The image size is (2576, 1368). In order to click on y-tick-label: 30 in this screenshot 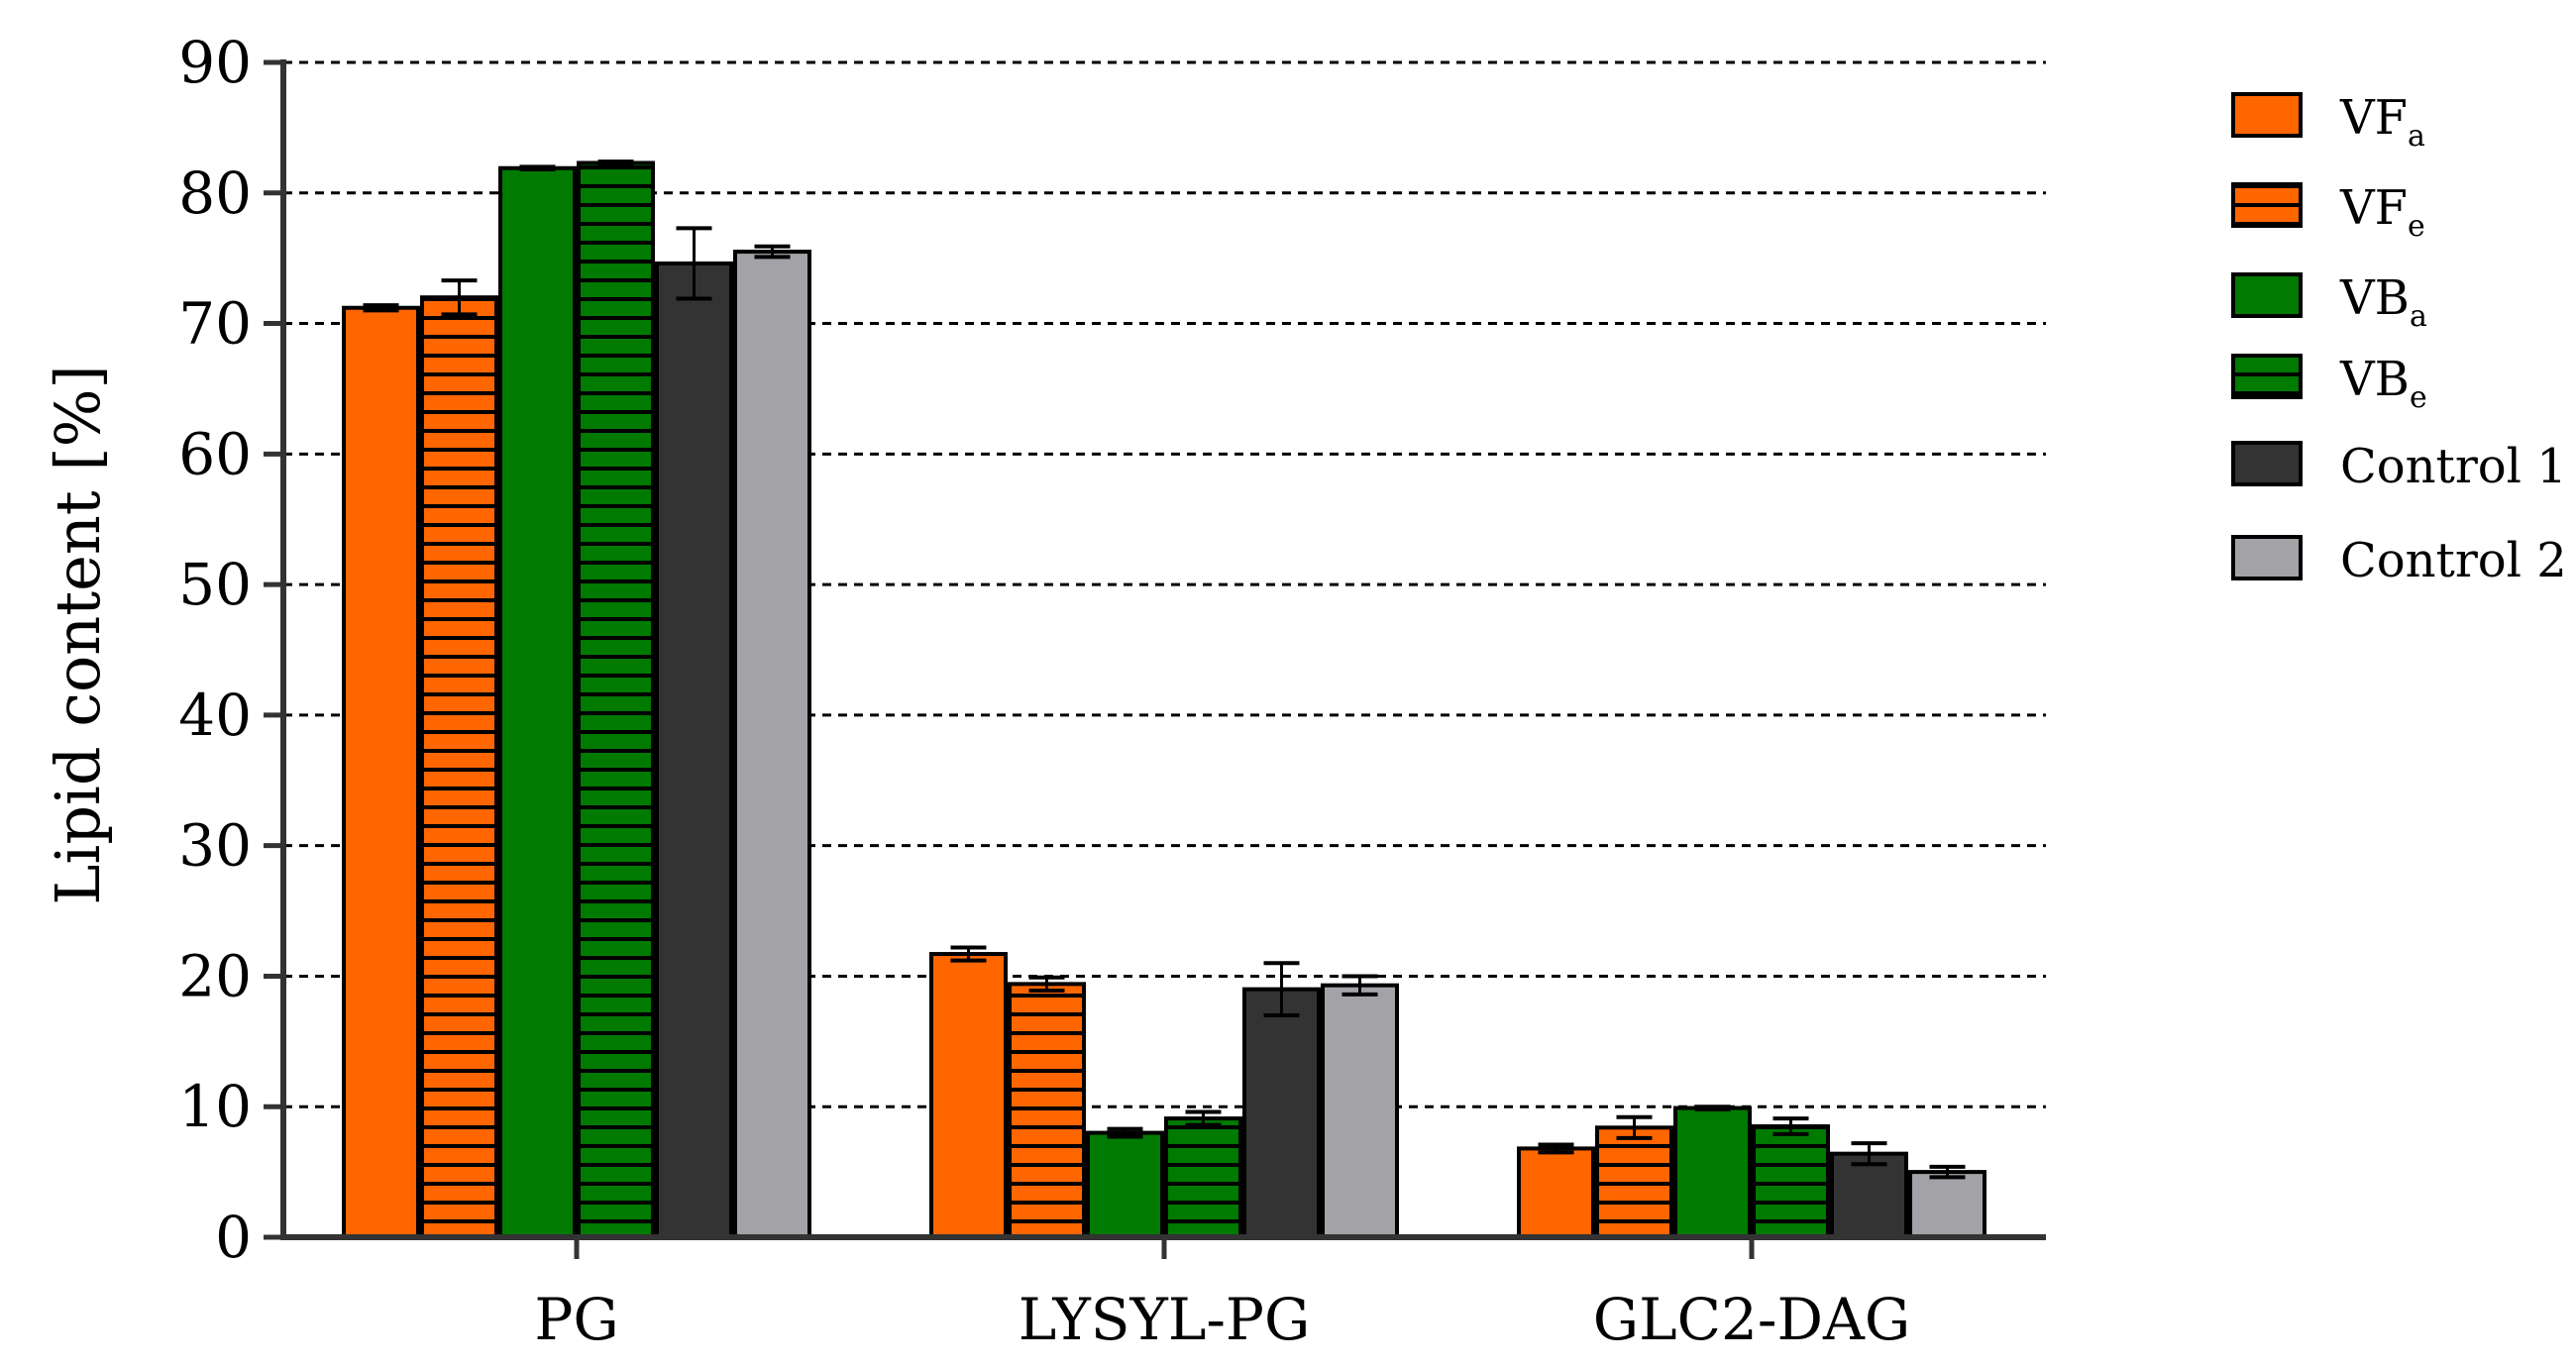, I will do `click(215, 846)`.